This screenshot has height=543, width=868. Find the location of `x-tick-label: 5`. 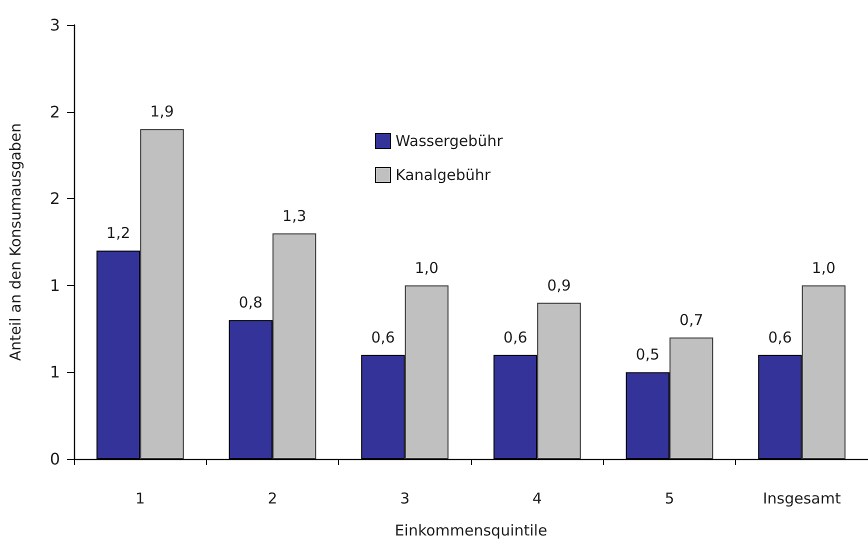

x-tick-label: 5 is located at coordinates (669, 499).